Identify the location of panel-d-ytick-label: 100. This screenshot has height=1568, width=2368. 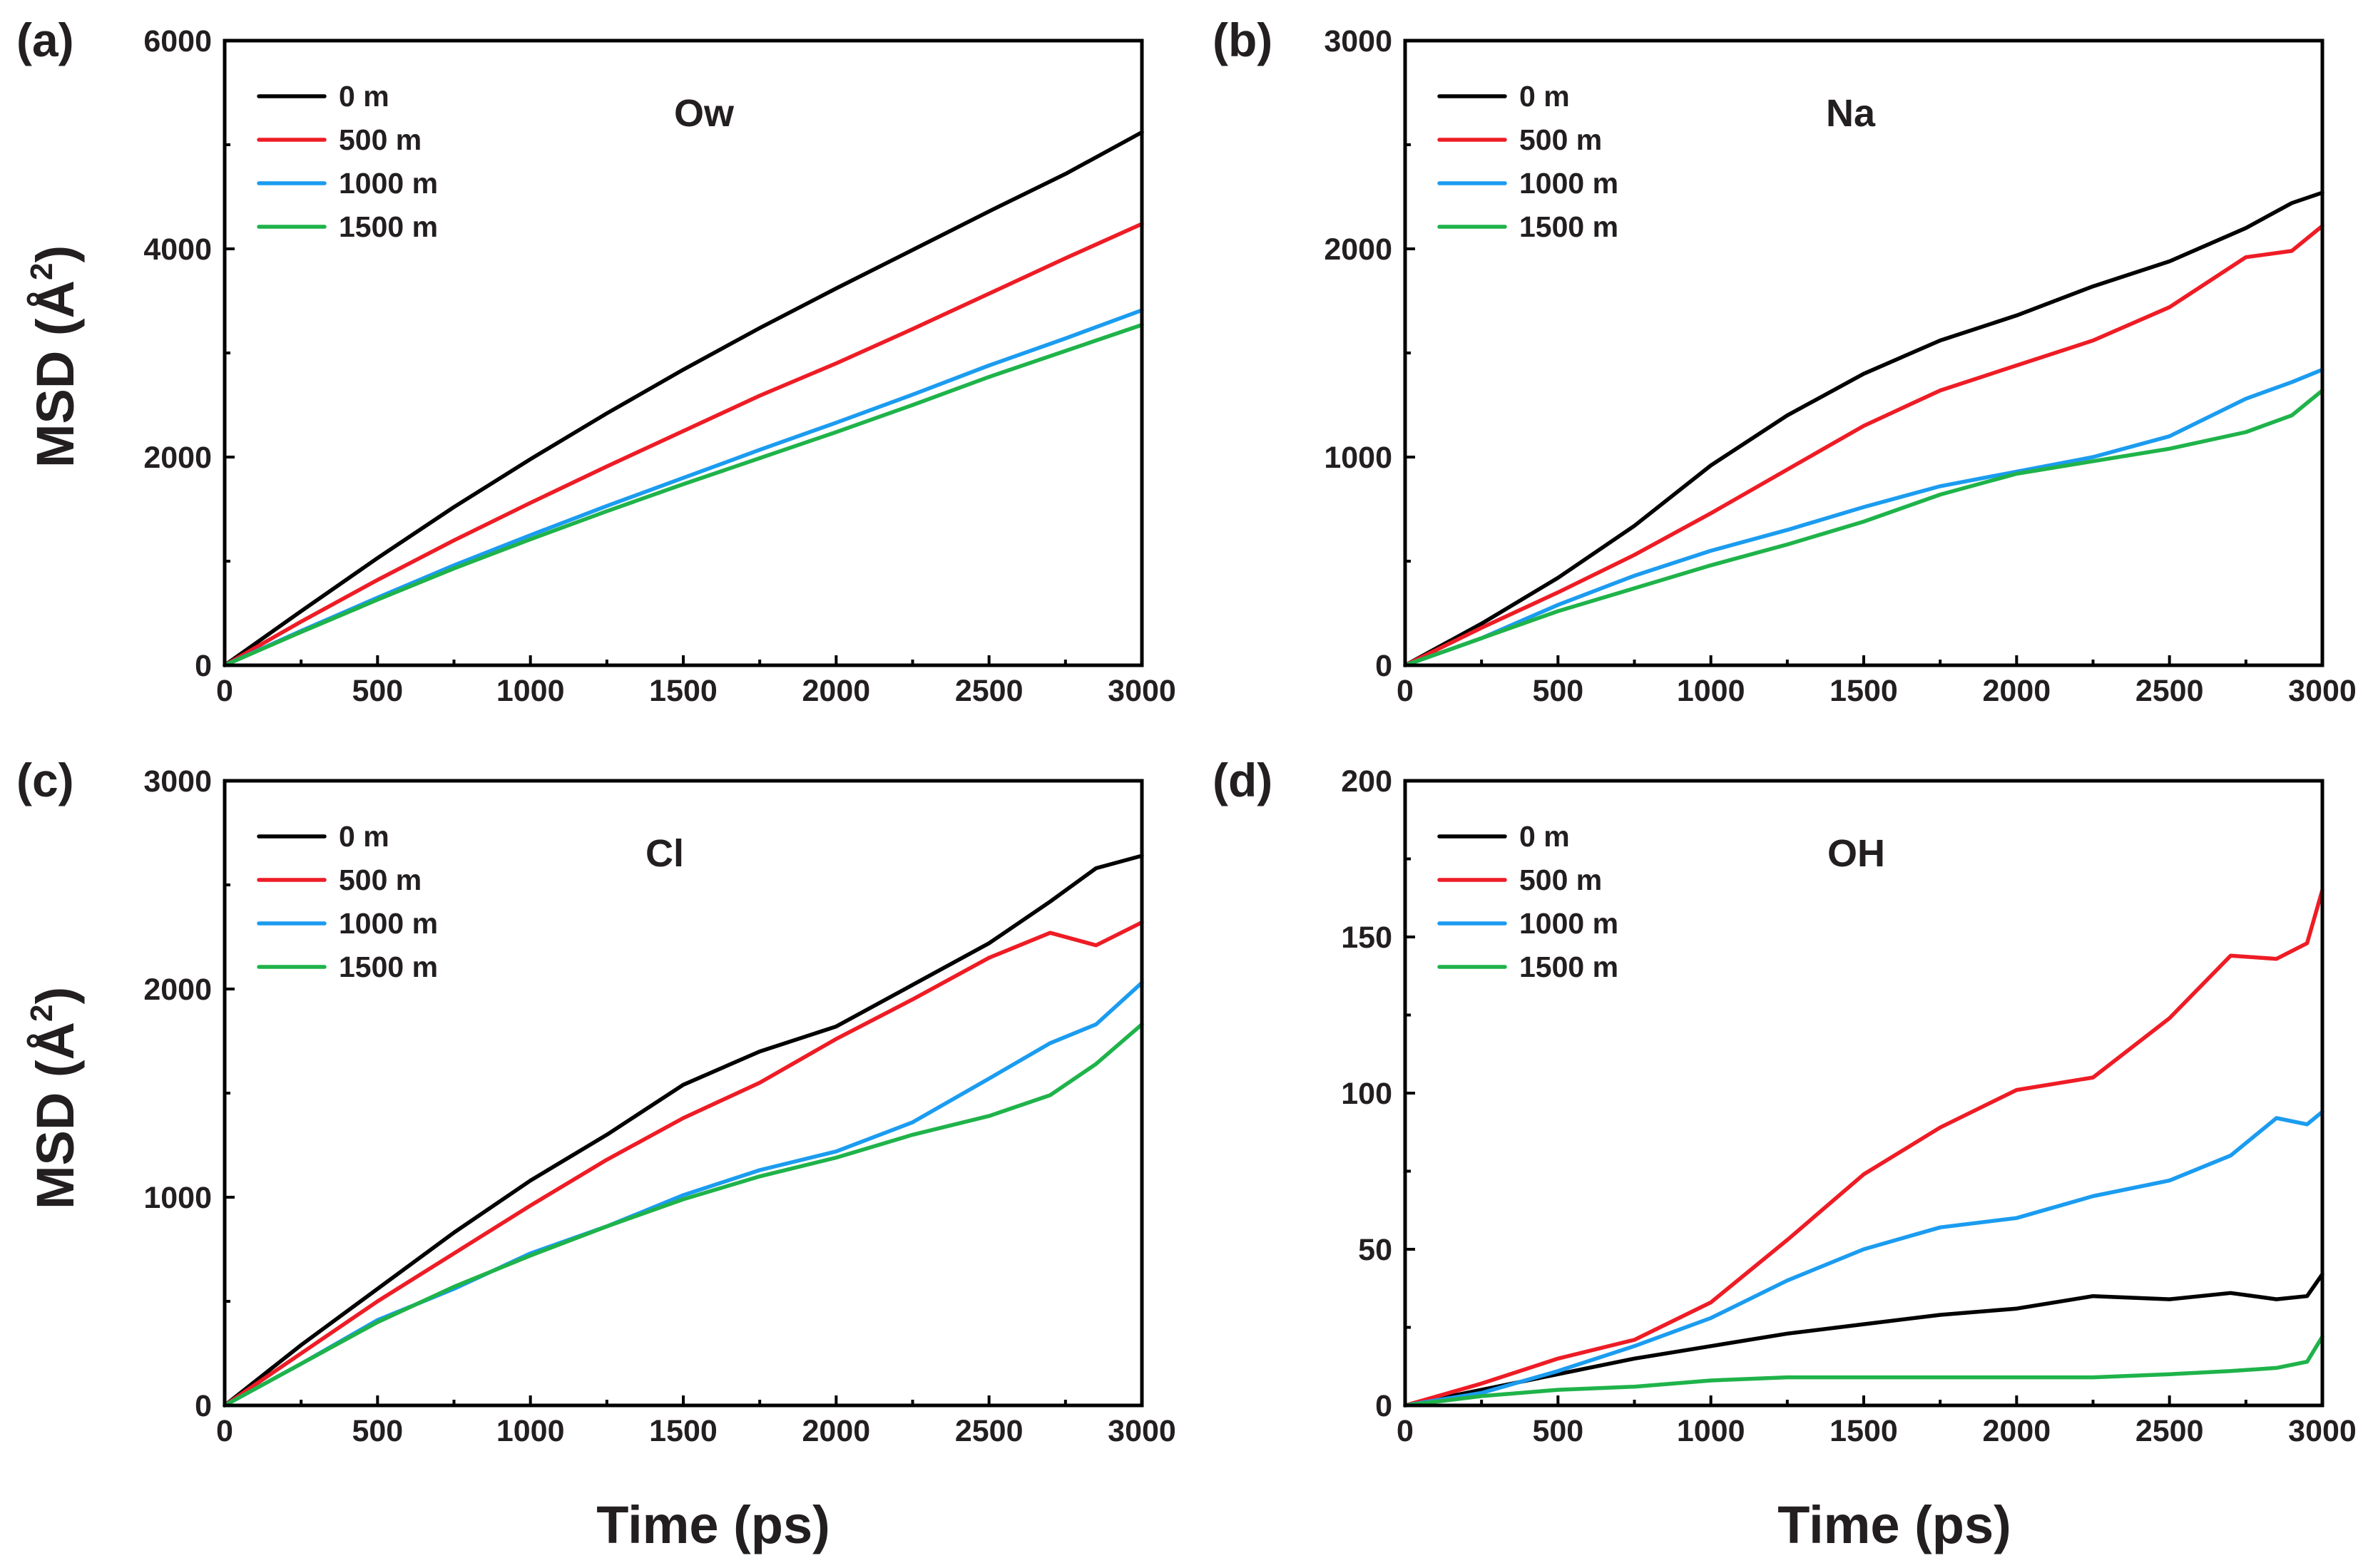
(1366, 1094).